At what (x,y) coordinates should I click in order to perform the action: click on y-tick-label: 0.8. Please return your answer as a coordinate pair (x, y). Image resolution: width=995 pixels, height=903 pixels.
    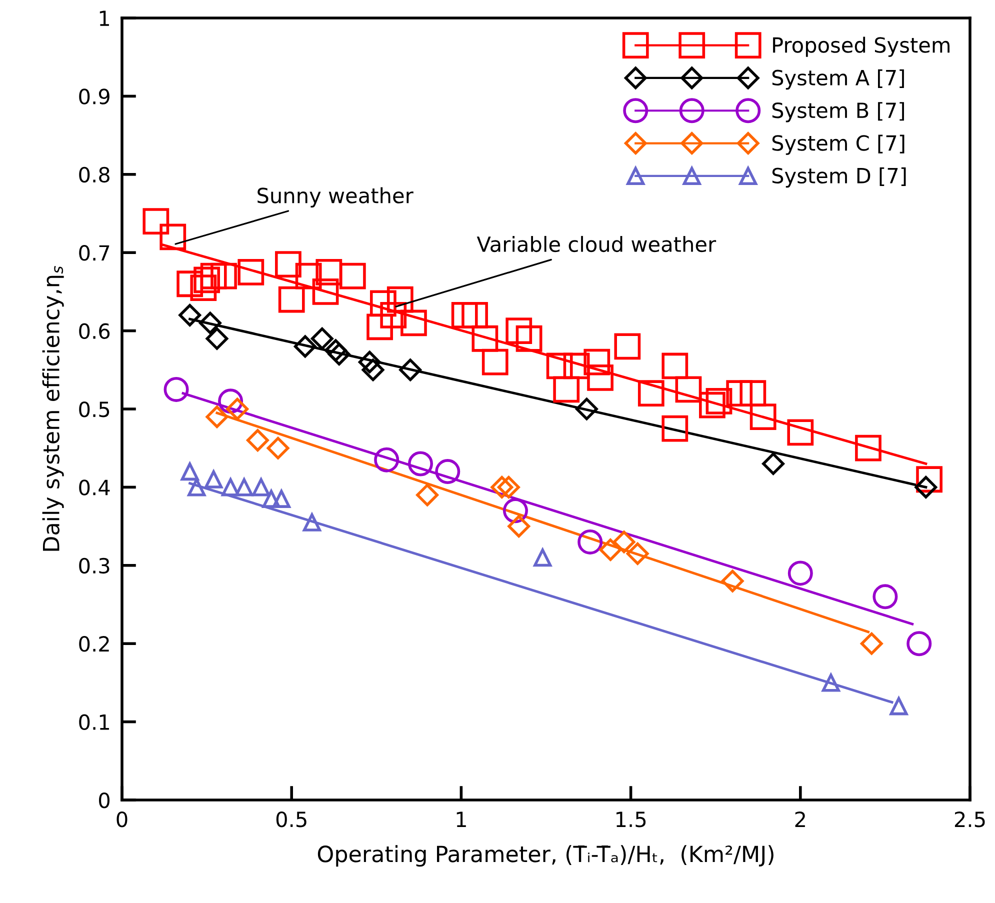
    Looking at the image, I should click on (94, 174).